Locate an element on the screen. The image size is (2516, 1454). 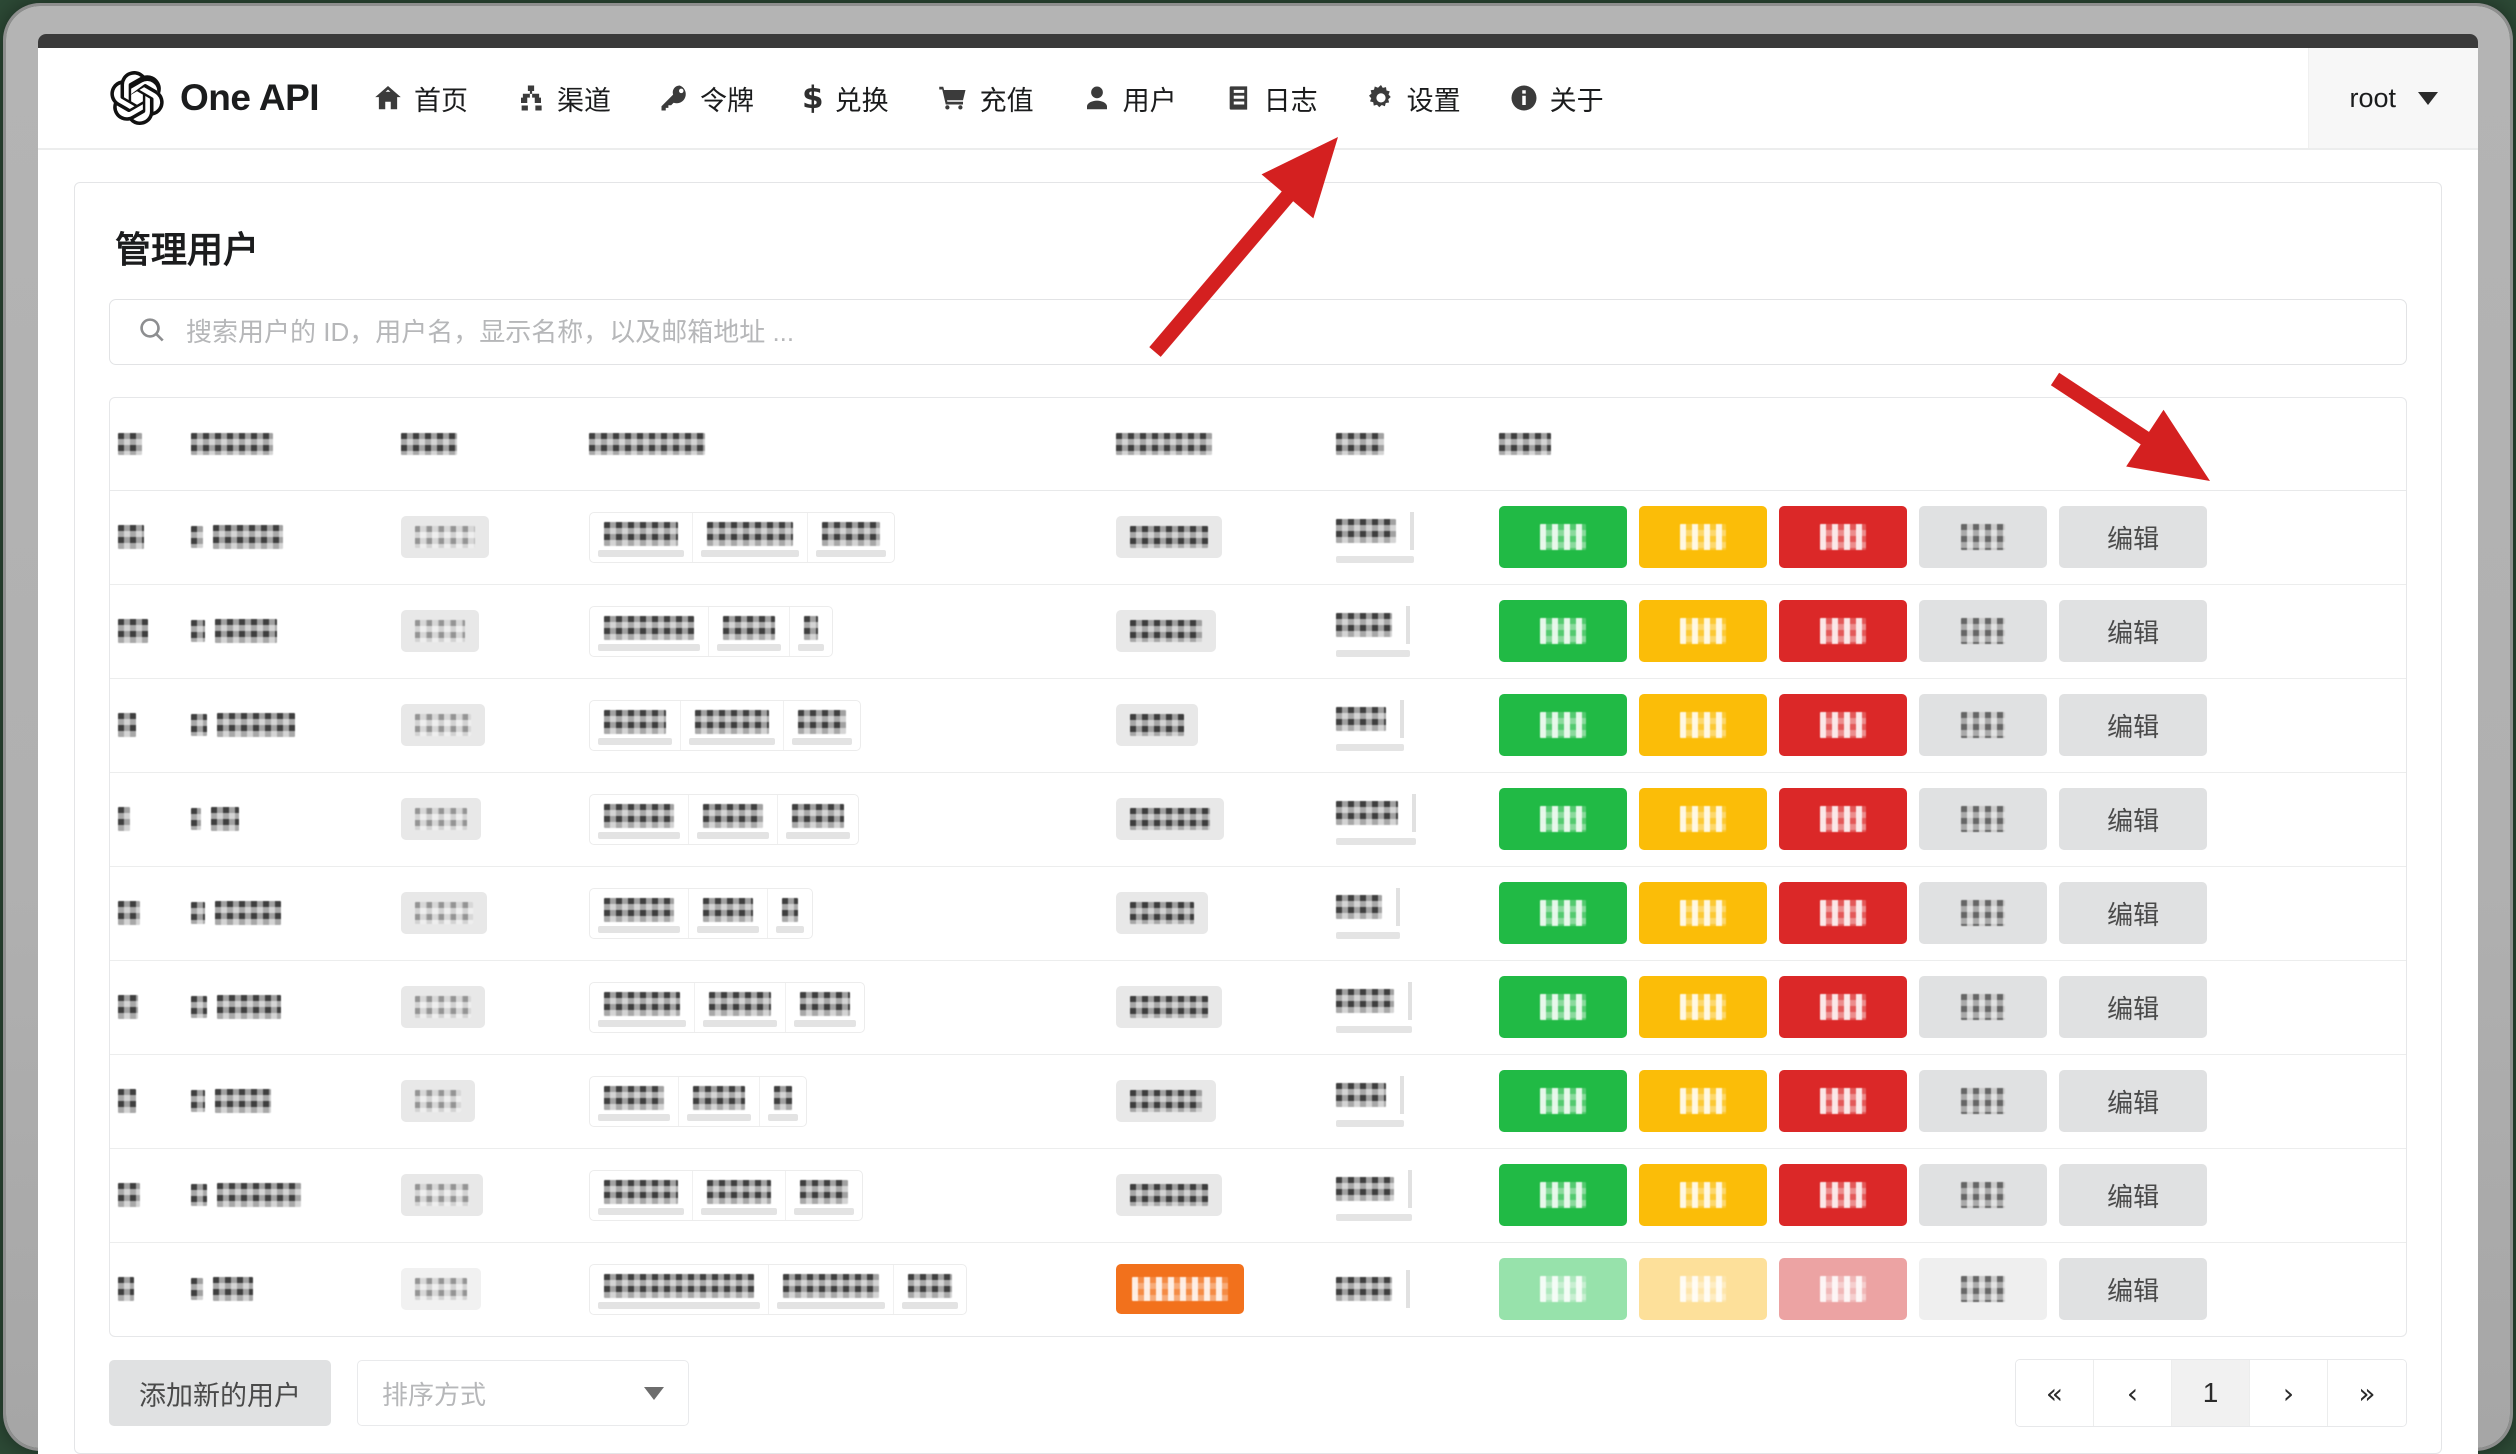
nav-item-users-label: 用户 is located at coordinates (1149, 100).